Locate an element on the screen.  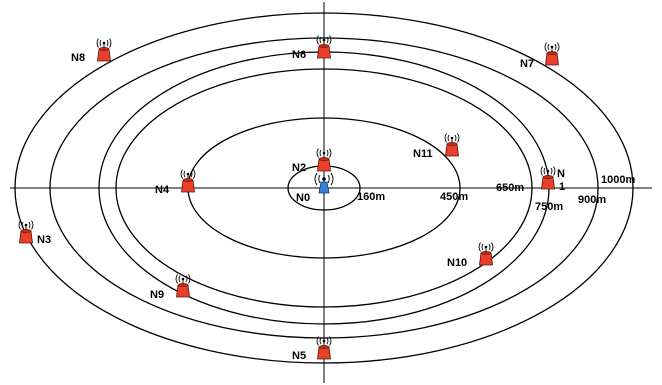
base-station: N0 is located at coordinates (315, 188).